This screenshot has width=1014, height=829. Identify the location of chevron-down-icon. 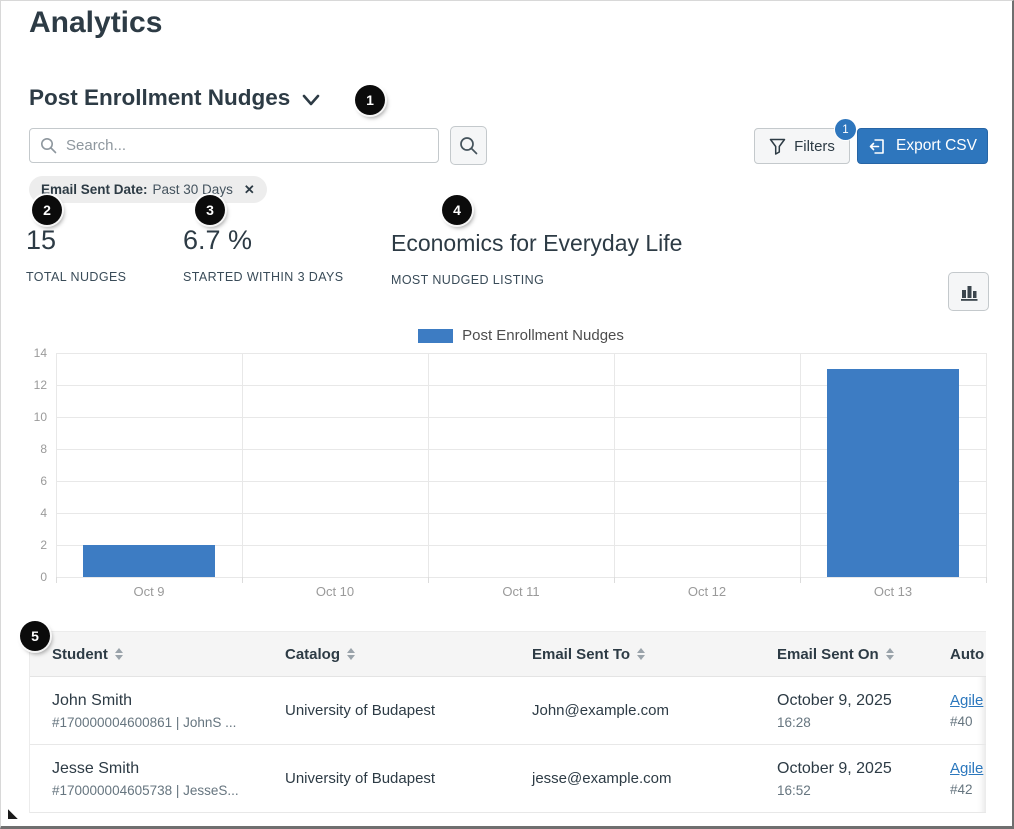
(311, 99).